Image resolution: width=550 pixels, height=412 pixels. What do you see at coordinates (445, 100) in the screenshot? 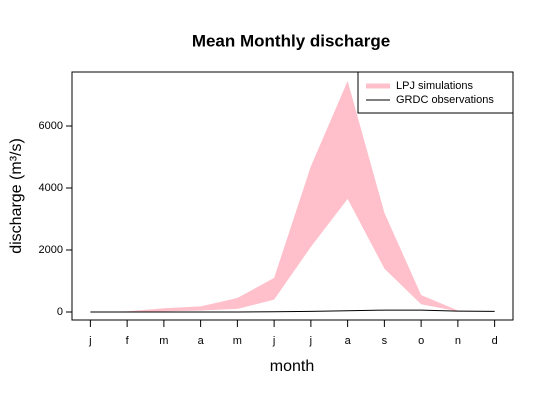
I see `legend-label: GRDC observations` at bounding box center [445, 100].